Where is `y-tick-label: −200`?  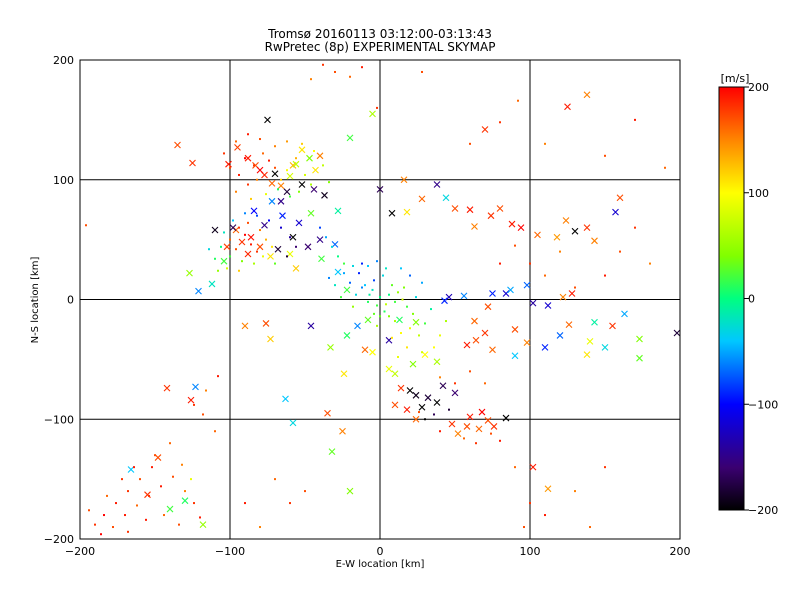 y-tick-label: −200 is located at coordinates (59, 539).